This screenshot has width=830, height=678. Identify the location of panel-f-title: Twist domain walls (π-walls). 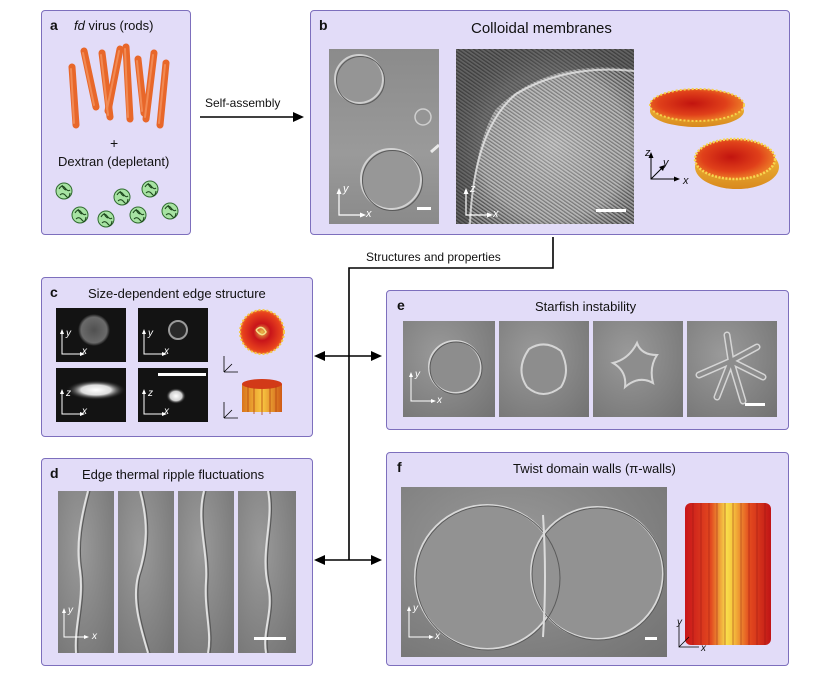
(594, 468).